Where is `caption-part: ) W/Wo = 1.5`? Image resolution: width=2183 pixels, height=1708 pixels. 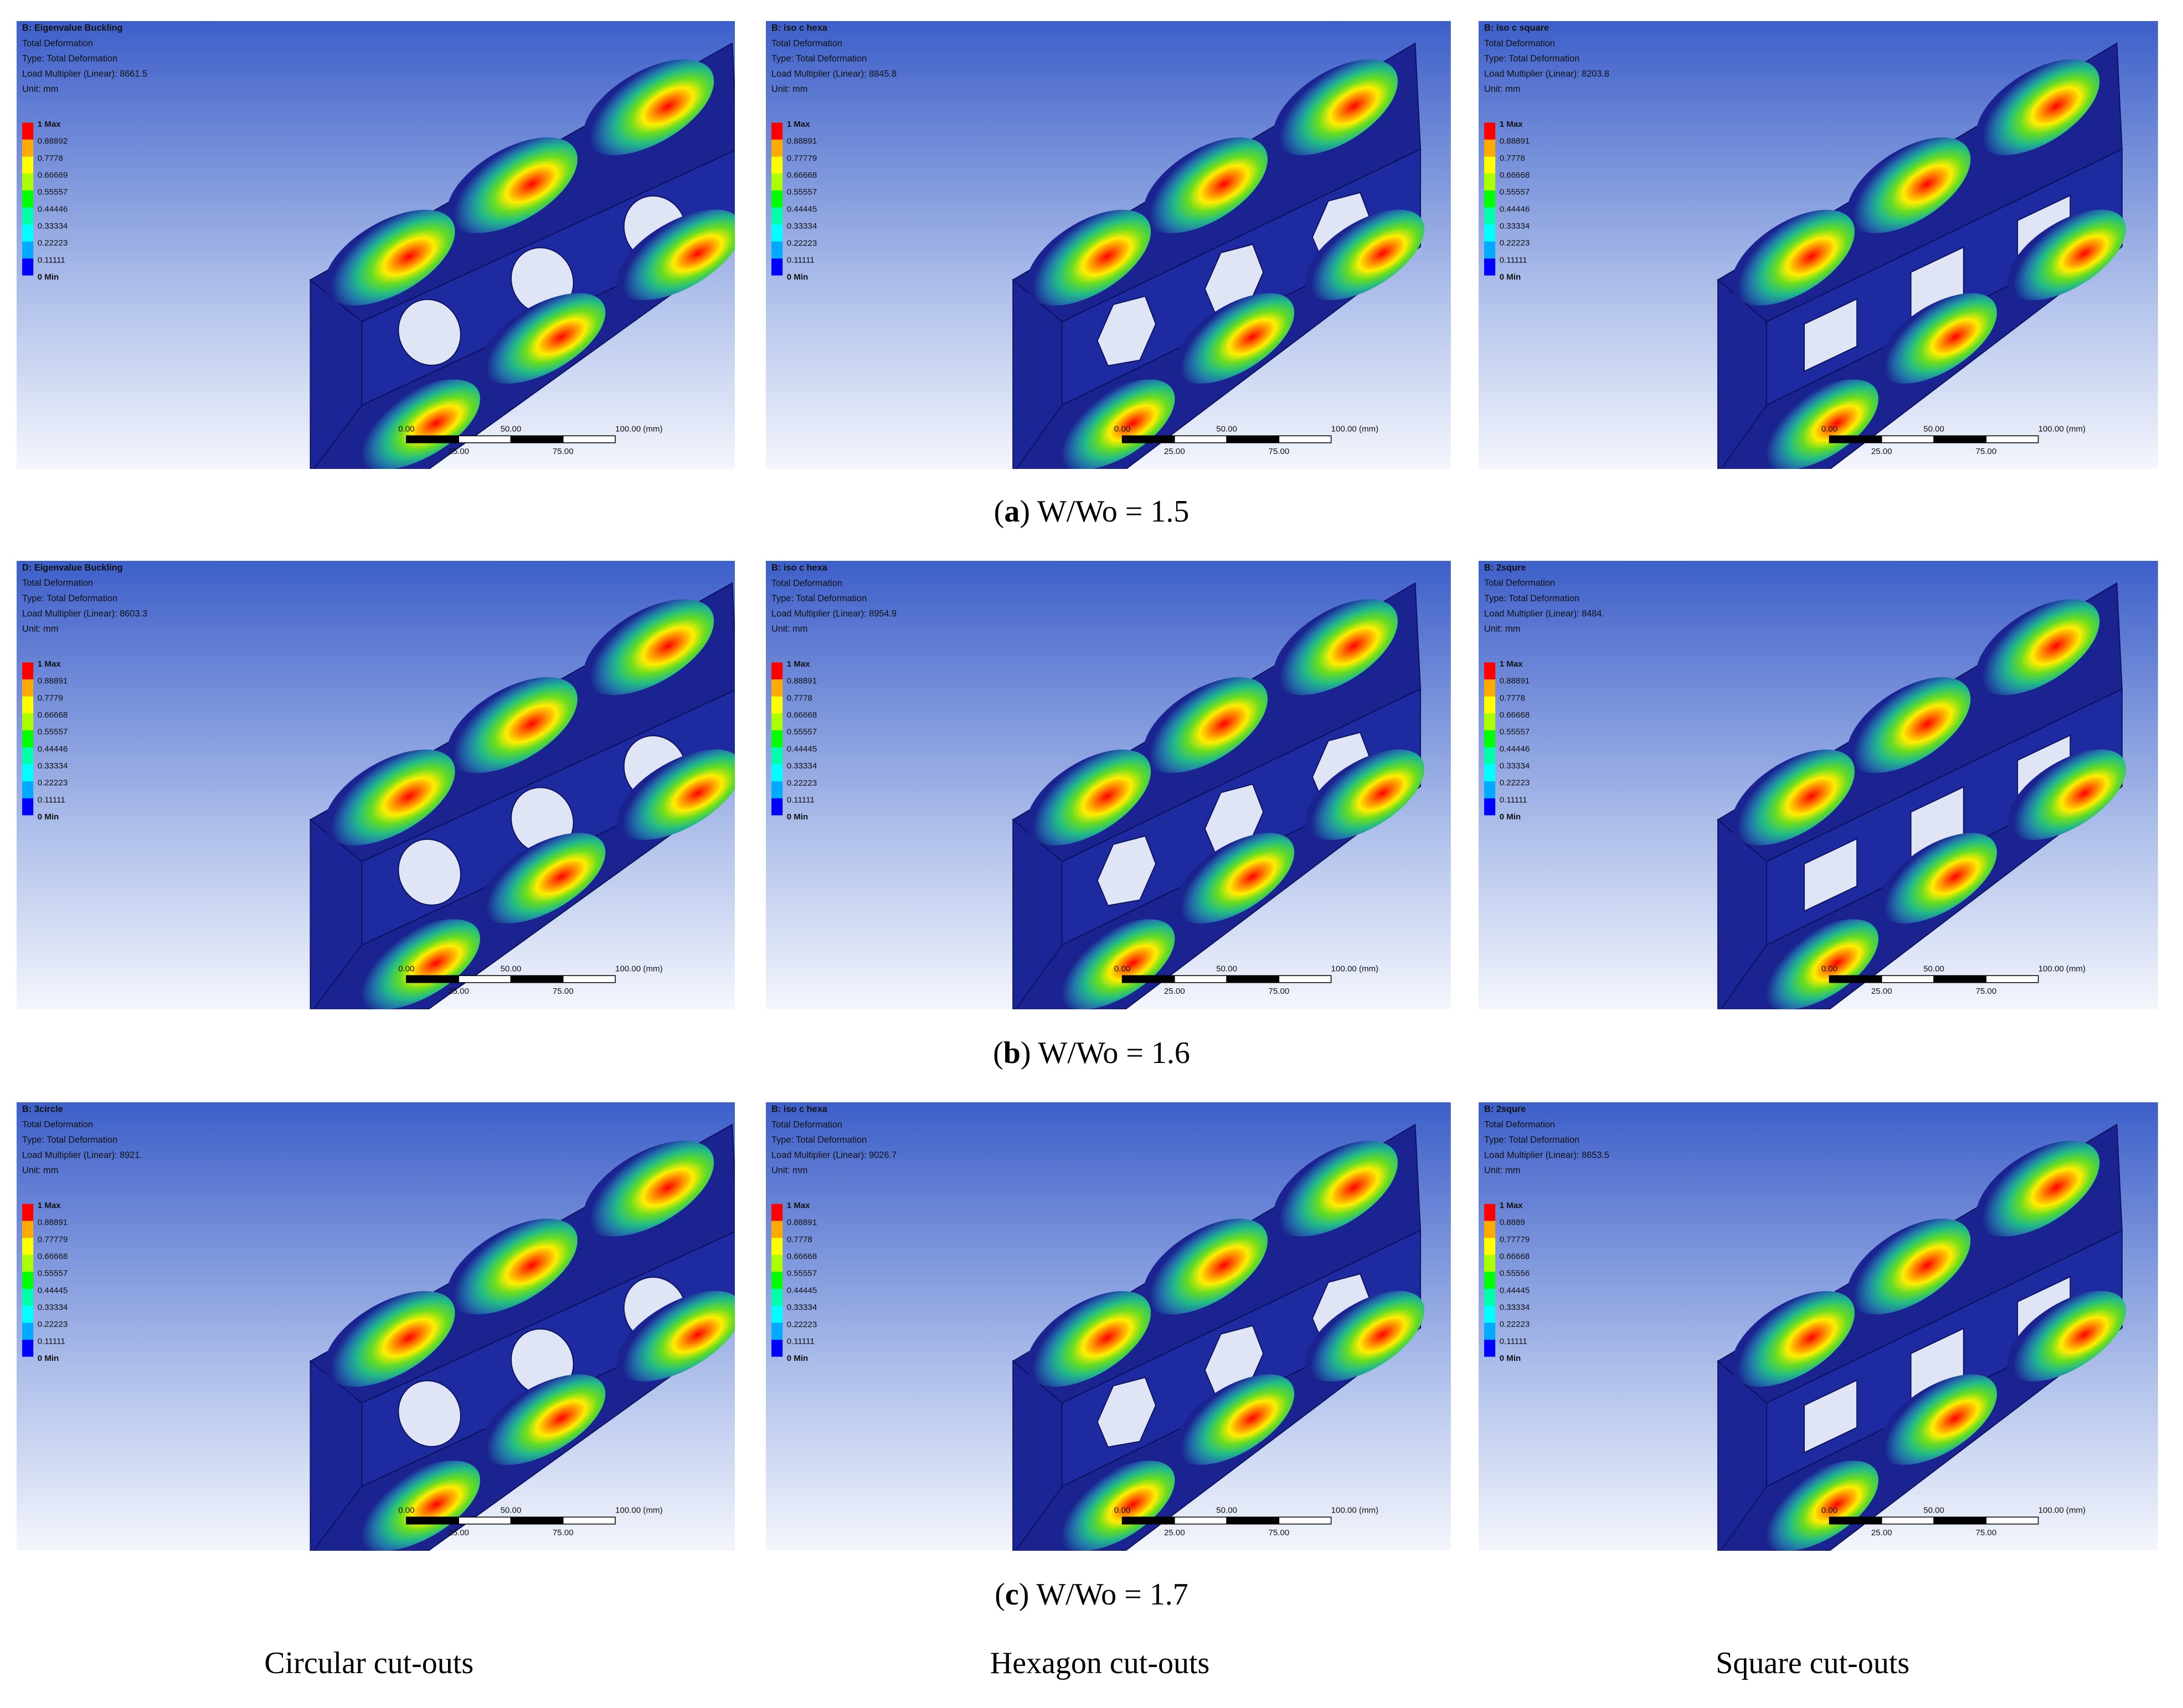
caption-part: ) W/Wo = 1.5 is located at coordinates (1105, 512).